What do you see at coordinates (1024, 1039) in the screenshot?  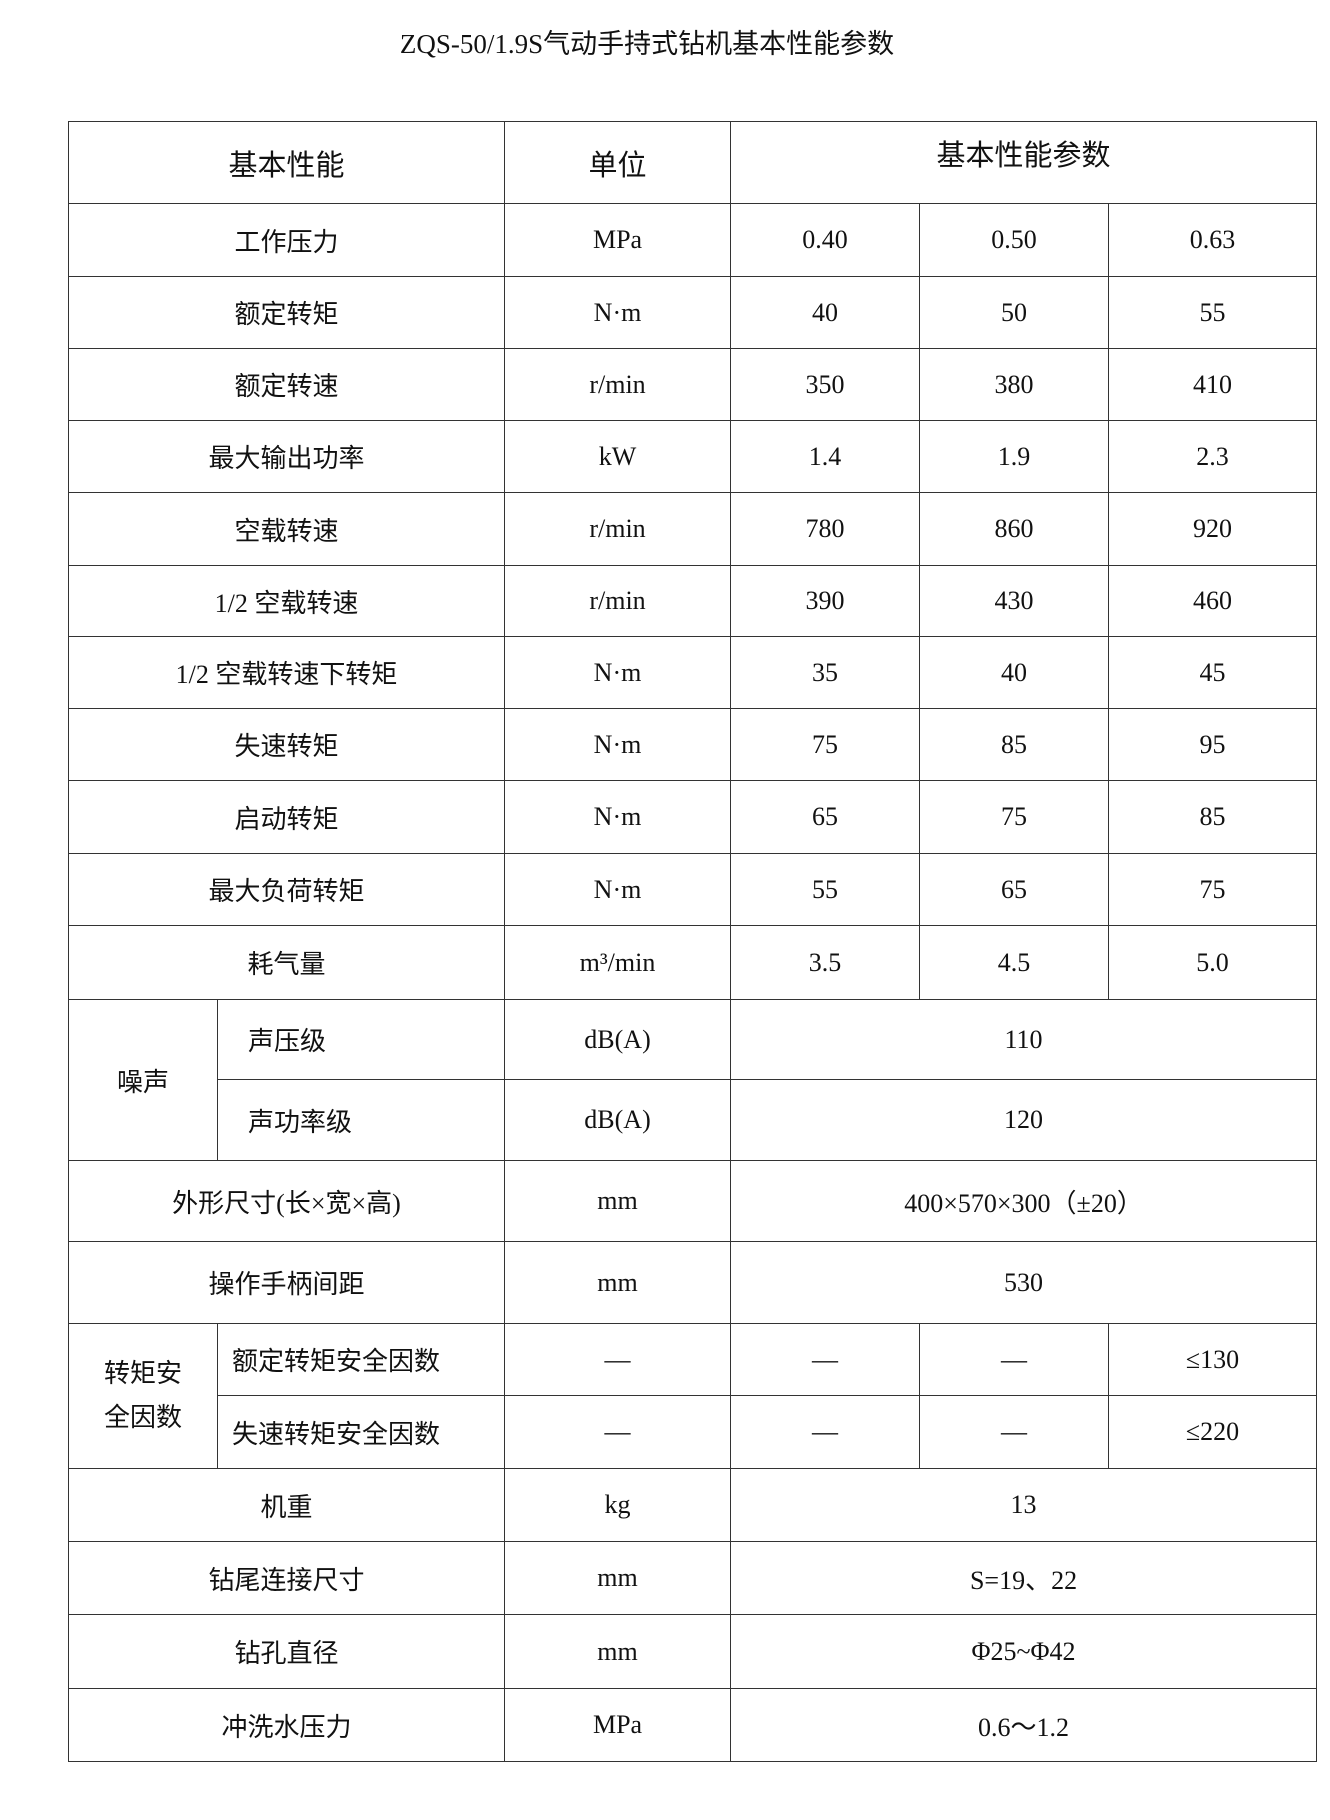 I see `param-value: 110` at bounding box center [1024, 1039].